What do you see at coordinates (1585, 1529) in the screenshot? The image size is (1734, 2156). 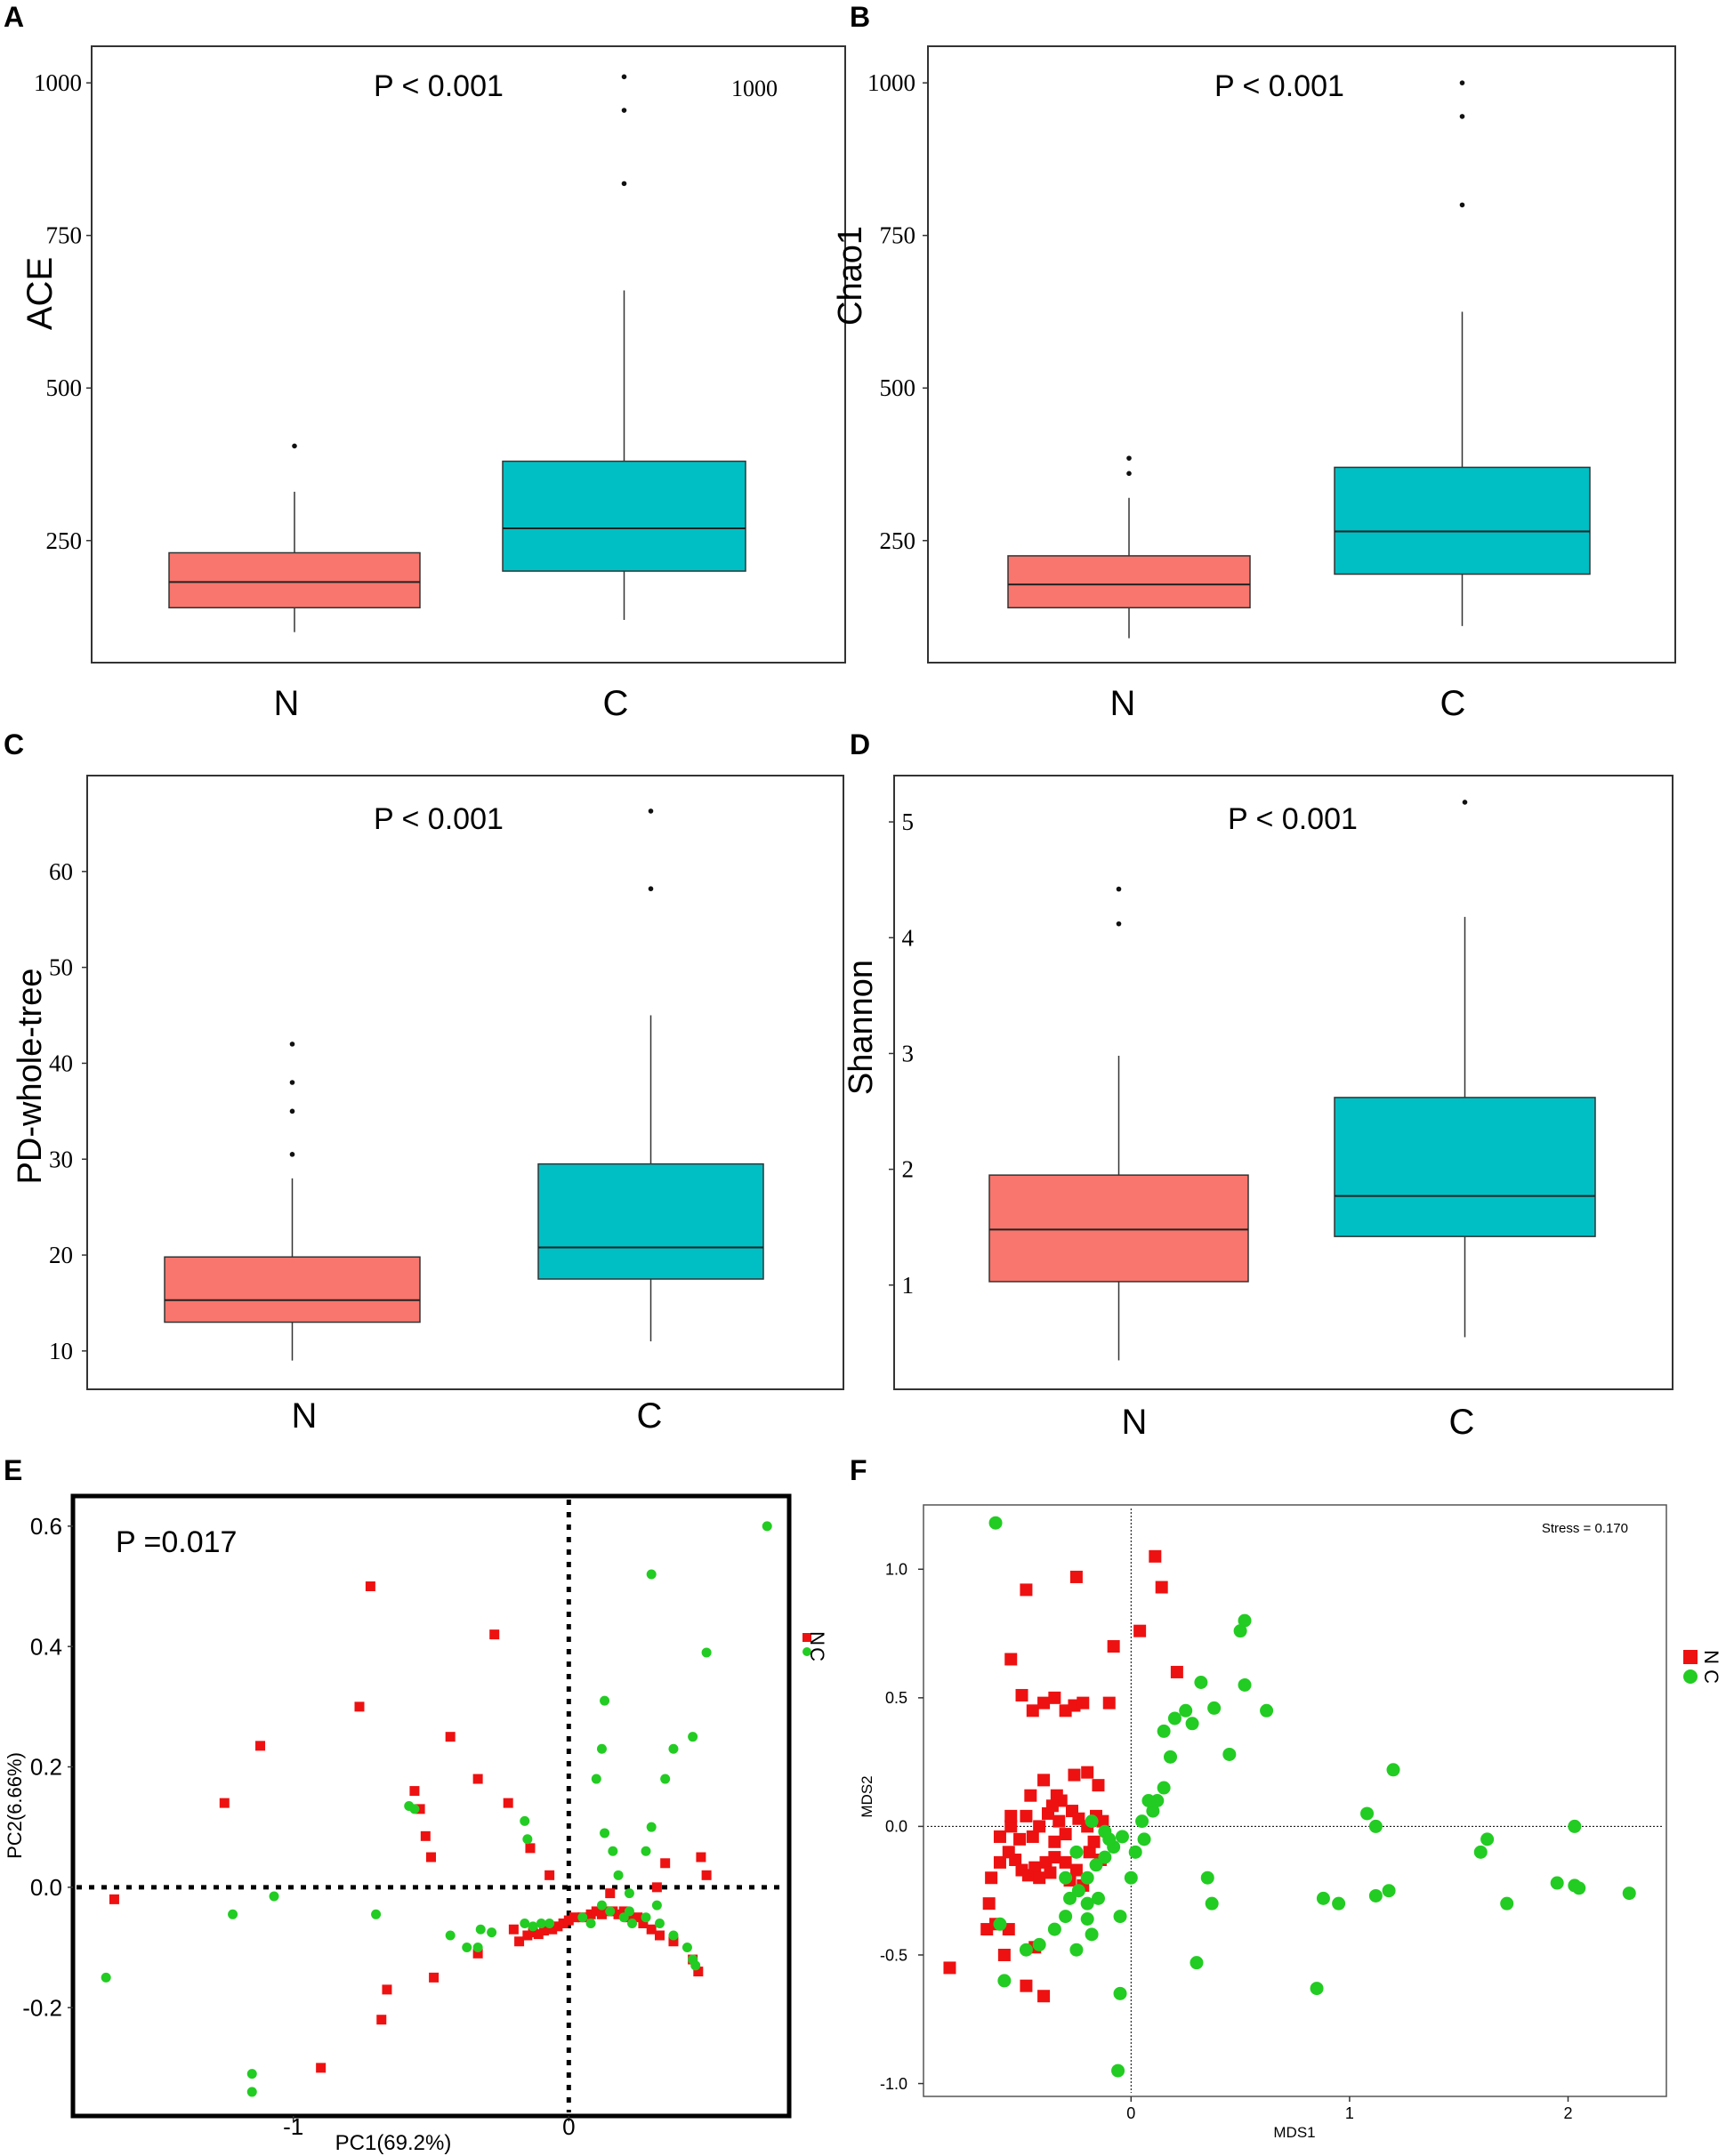 I see `stress-annotation: Stress = 0.170` at bounding box center [1585, 1529].